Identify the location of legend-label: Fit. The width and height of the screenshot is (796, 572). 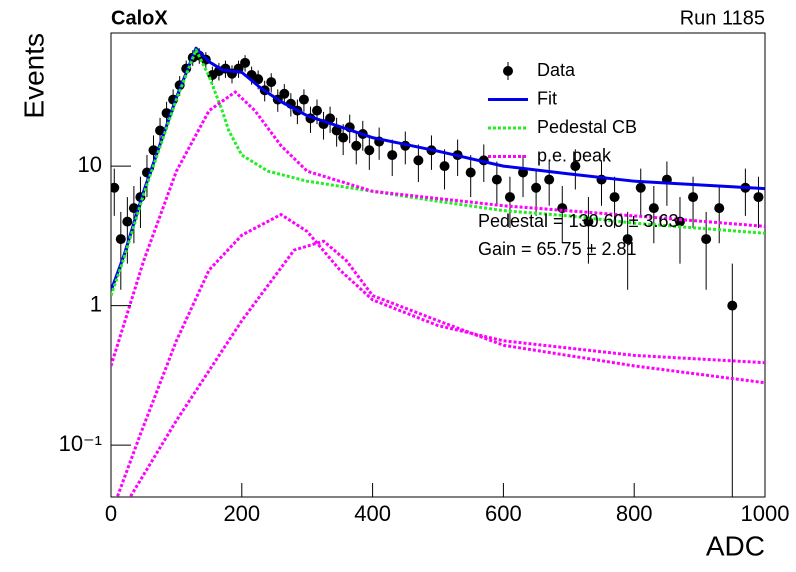
(547, 98).